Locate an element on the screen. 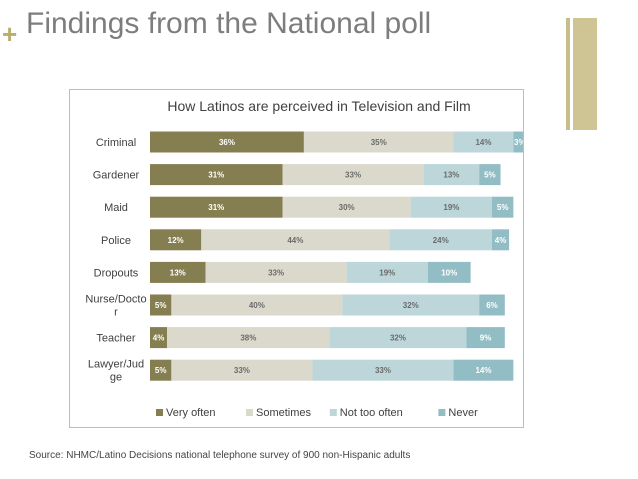 This screenshot has width=638, height=479. category-label: Lawyer/Jud ge is located at coordinates (116, 371).